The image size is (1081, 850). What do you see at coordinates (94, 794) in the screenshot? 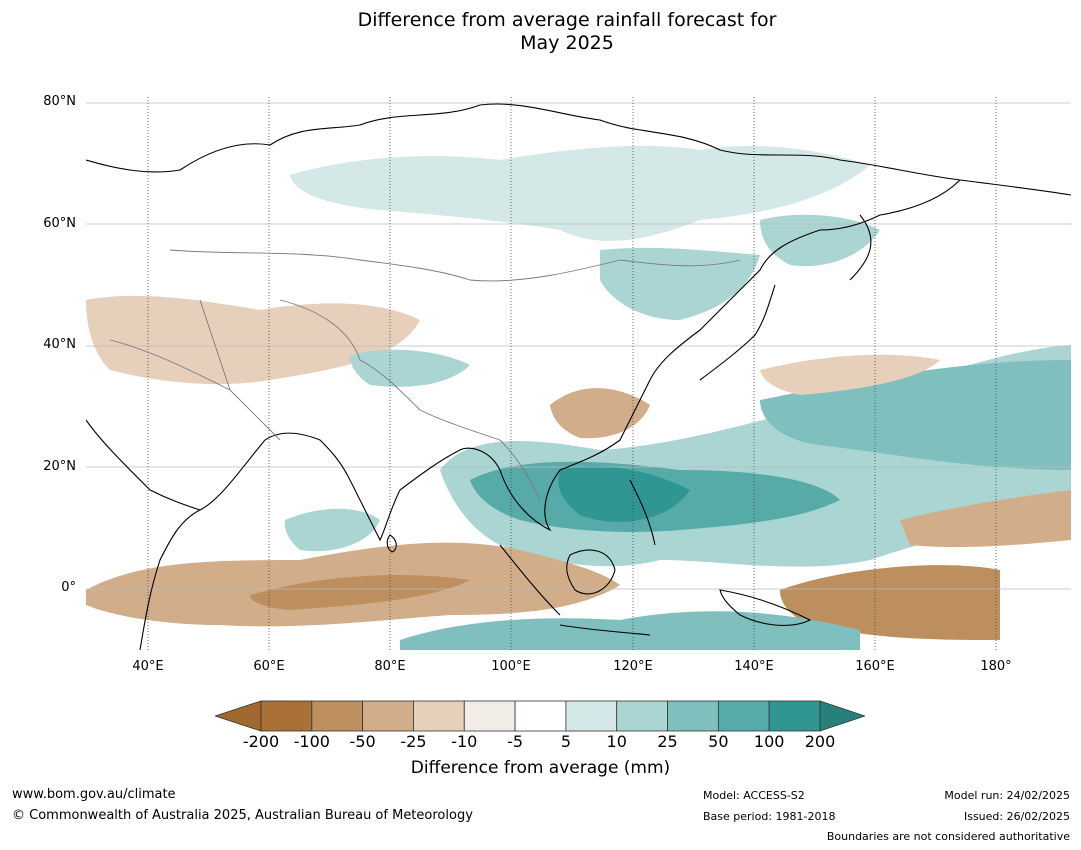
I see `website-link: www.bom.gov.au/climate` at bounding box center [94, 794].